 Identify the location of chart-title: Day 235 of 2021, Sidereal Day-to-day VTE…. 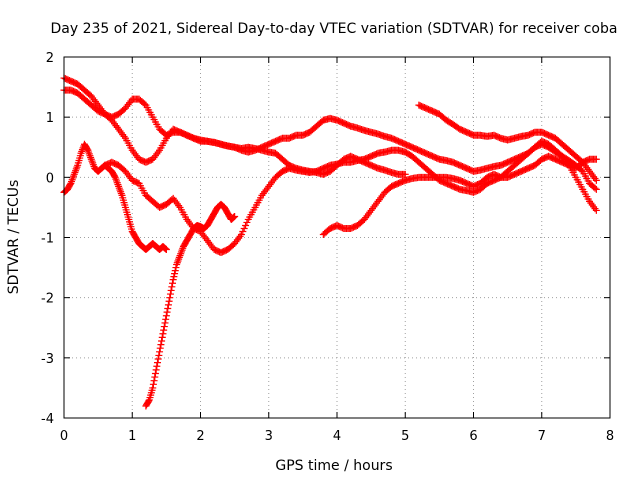
(334, 29).